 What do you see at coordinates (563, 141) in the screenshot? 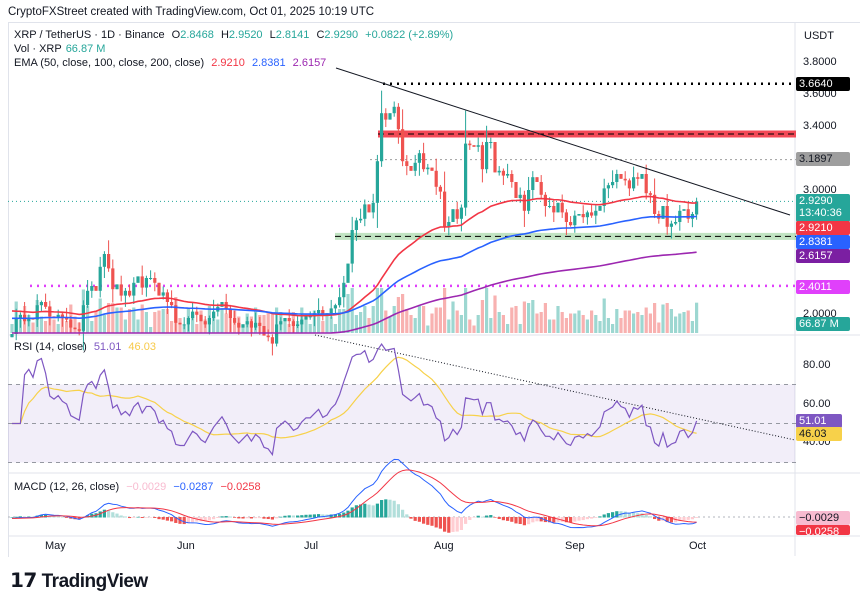
I see `trendline` at bounding box center [563, 141].